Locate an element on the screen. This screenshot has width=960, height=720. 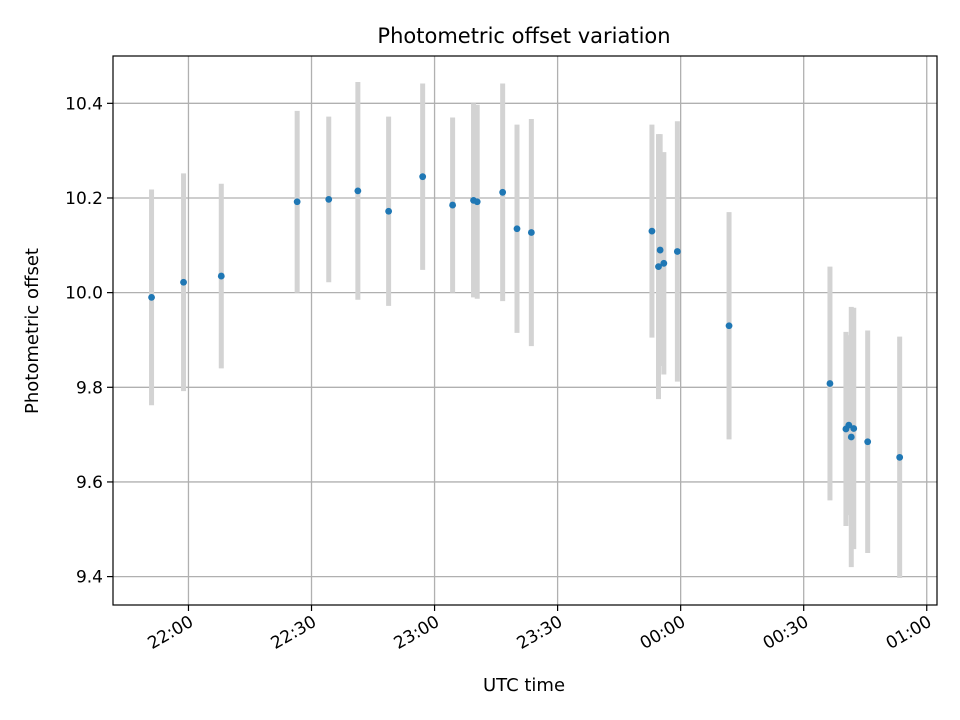
x-axis-title: UTC time is located at coordinates (524, 685).